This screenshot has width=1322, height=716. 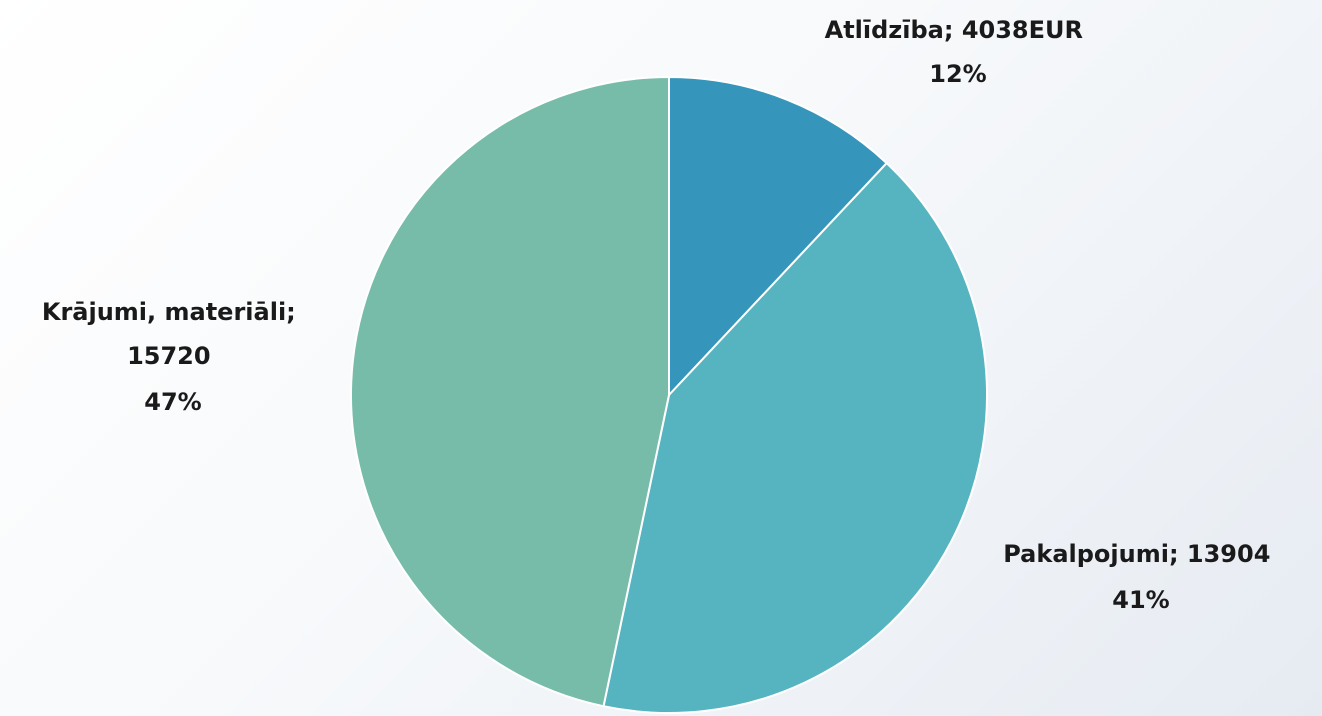 I want to click on data-label-krajumi-value: 15720, so click(x=169, y=356).